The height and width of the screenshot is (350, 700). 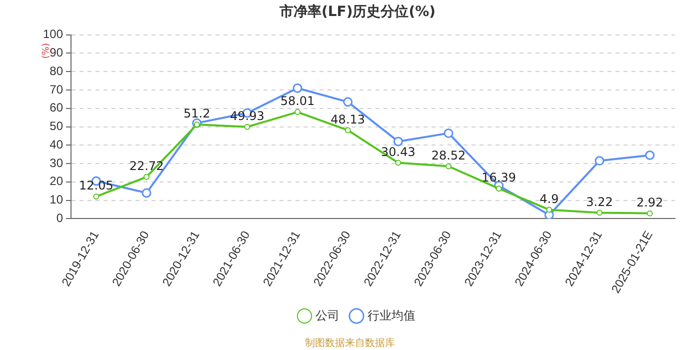 What do you see at coordinates (350, 343) in the screenshot?
I see `text: 制图数据来自数据库` at bounding box center [350, 343].